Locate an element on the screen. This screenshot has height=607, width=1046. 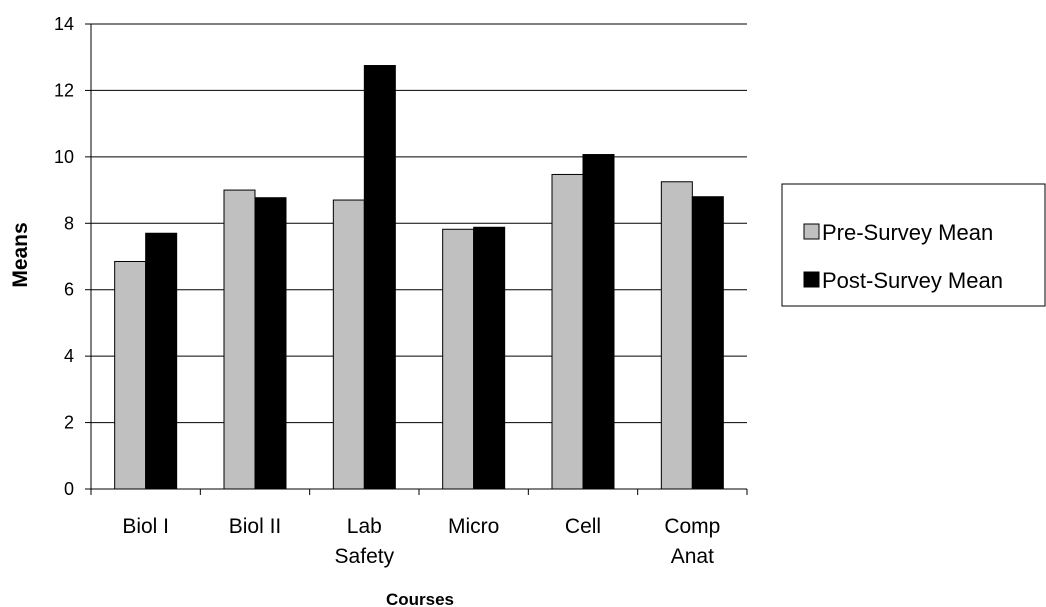
x-tick-label: Micro is located at coordinates (473, 526).